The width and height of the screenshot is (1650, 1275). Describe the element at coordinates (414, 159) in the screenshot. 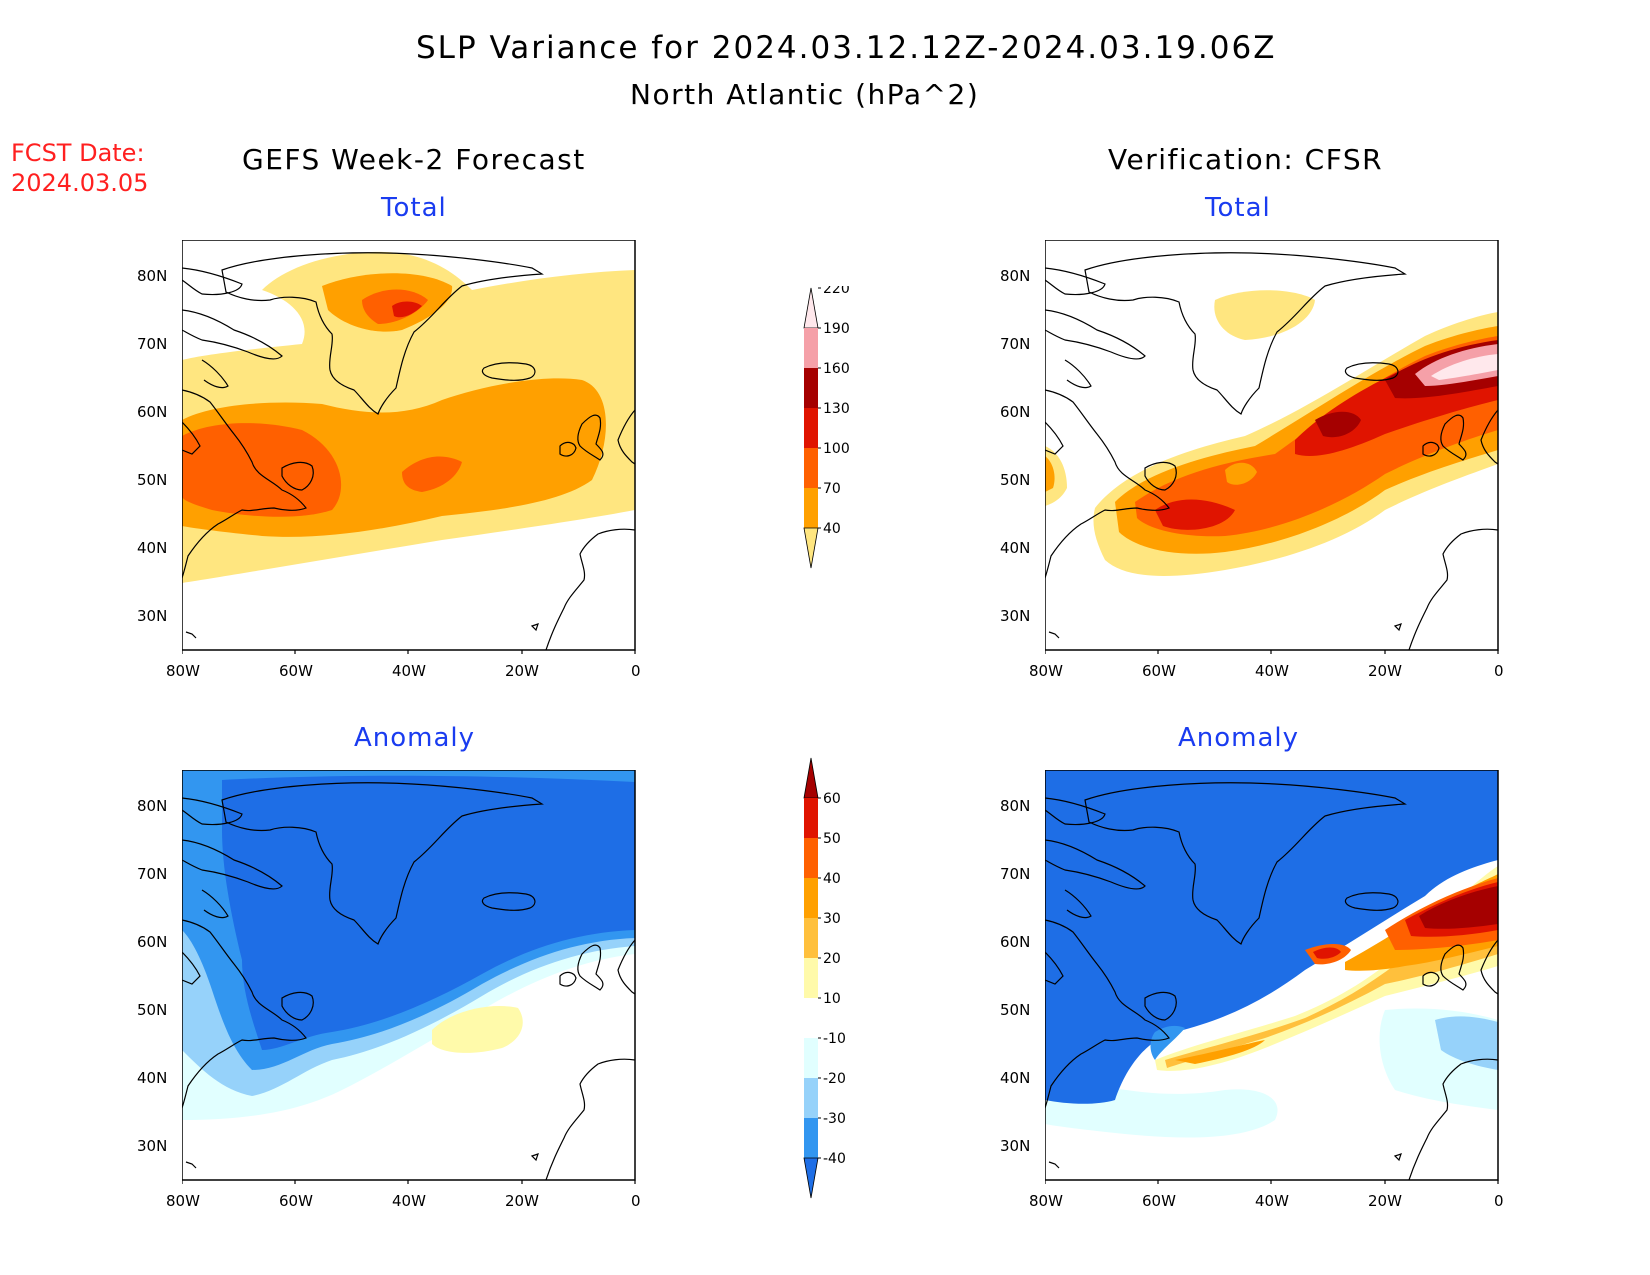

I see `left-column-title: GEFS Week-2 Forecast` at that location.